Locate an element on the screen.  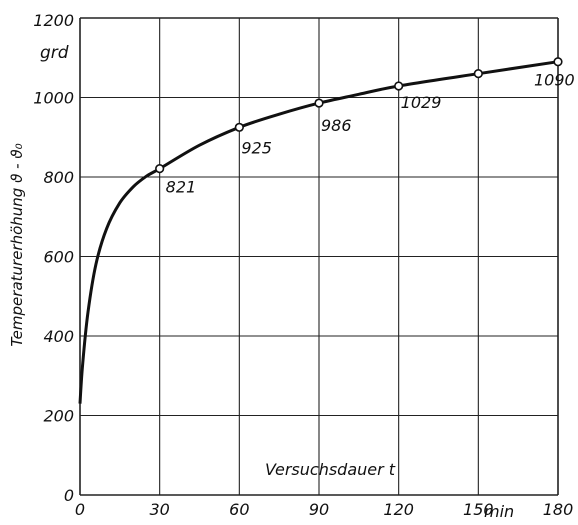
data-label: 821 is located at coordinates (181, 187).